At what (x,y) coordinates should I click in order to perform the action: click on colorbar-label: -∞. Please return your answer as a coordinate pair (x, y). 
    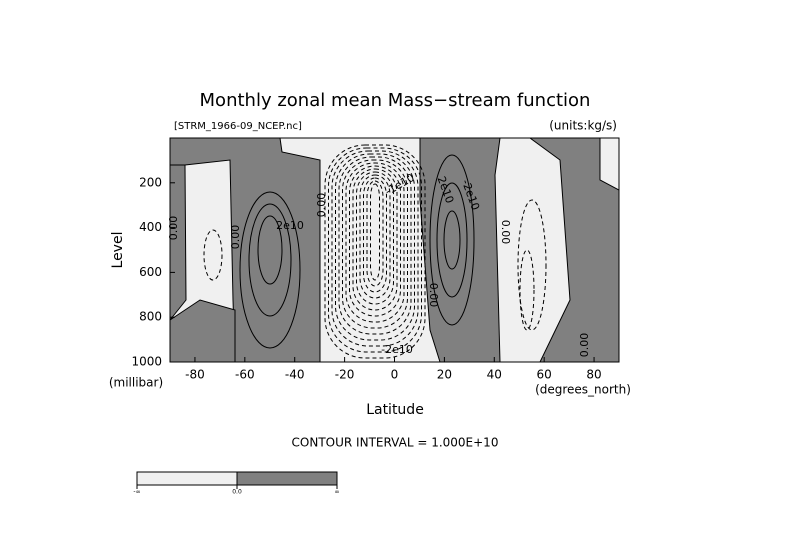
    Looking at the image, I should click on (136, 492).